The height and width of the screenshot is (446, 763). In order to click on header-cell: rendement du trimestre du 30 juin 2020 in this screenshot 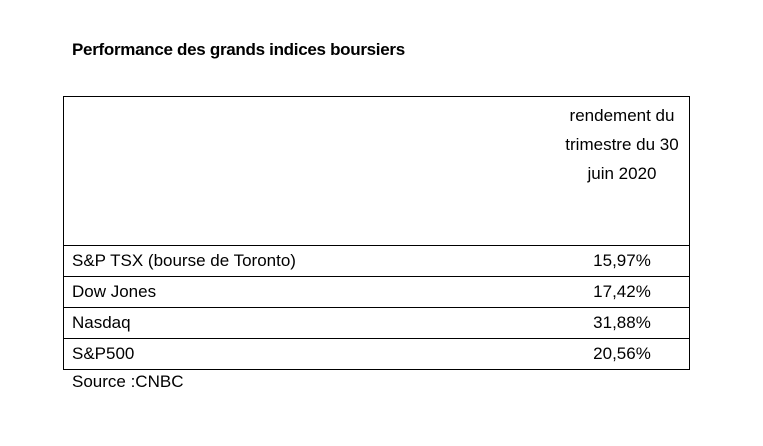, I will do `click(622, 171)`.